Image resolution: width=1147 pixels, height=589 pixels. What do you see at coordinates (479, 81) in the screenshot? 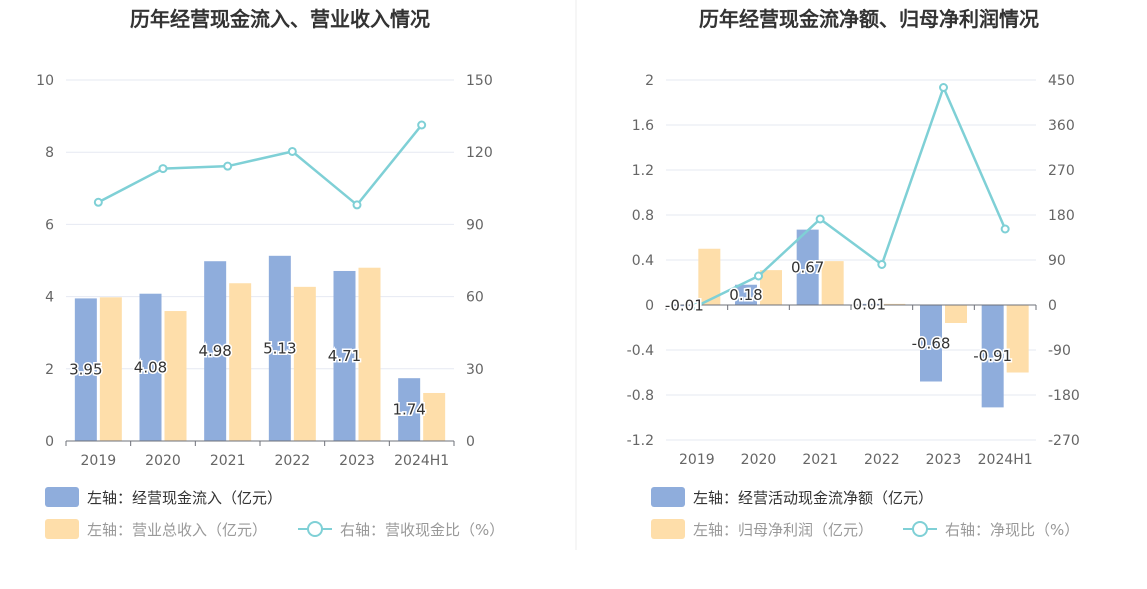
I see `y-tick-right: 150` at bounding box center [479, 81].